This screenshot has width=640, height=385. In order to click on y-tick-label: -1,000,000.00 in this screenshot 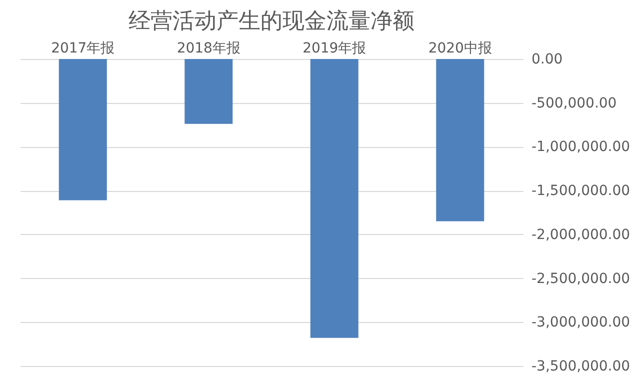, I will do `click(581, 147)`.